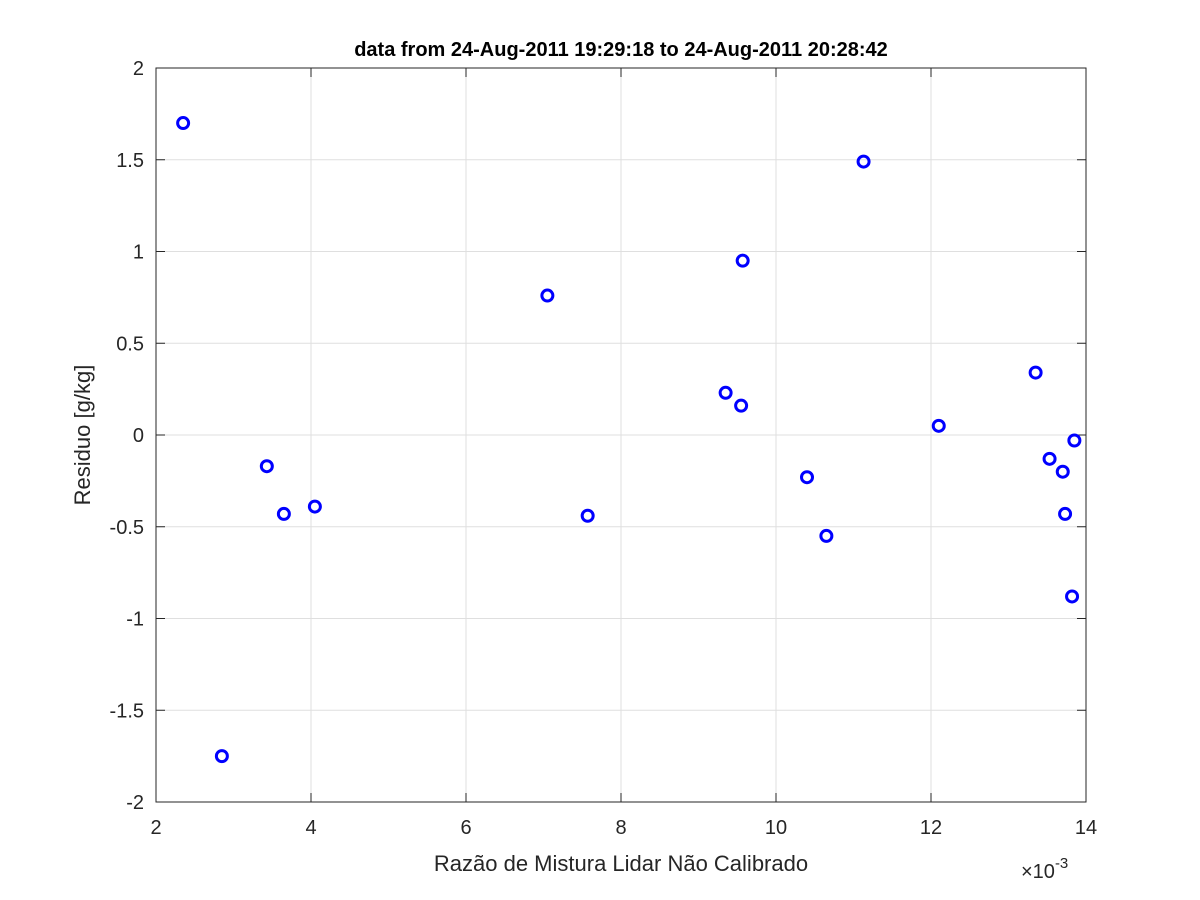 This screenshot has height=900, width=1200. I want to click on y-axis-label: Residuo [g/kg], so click(82, 435).